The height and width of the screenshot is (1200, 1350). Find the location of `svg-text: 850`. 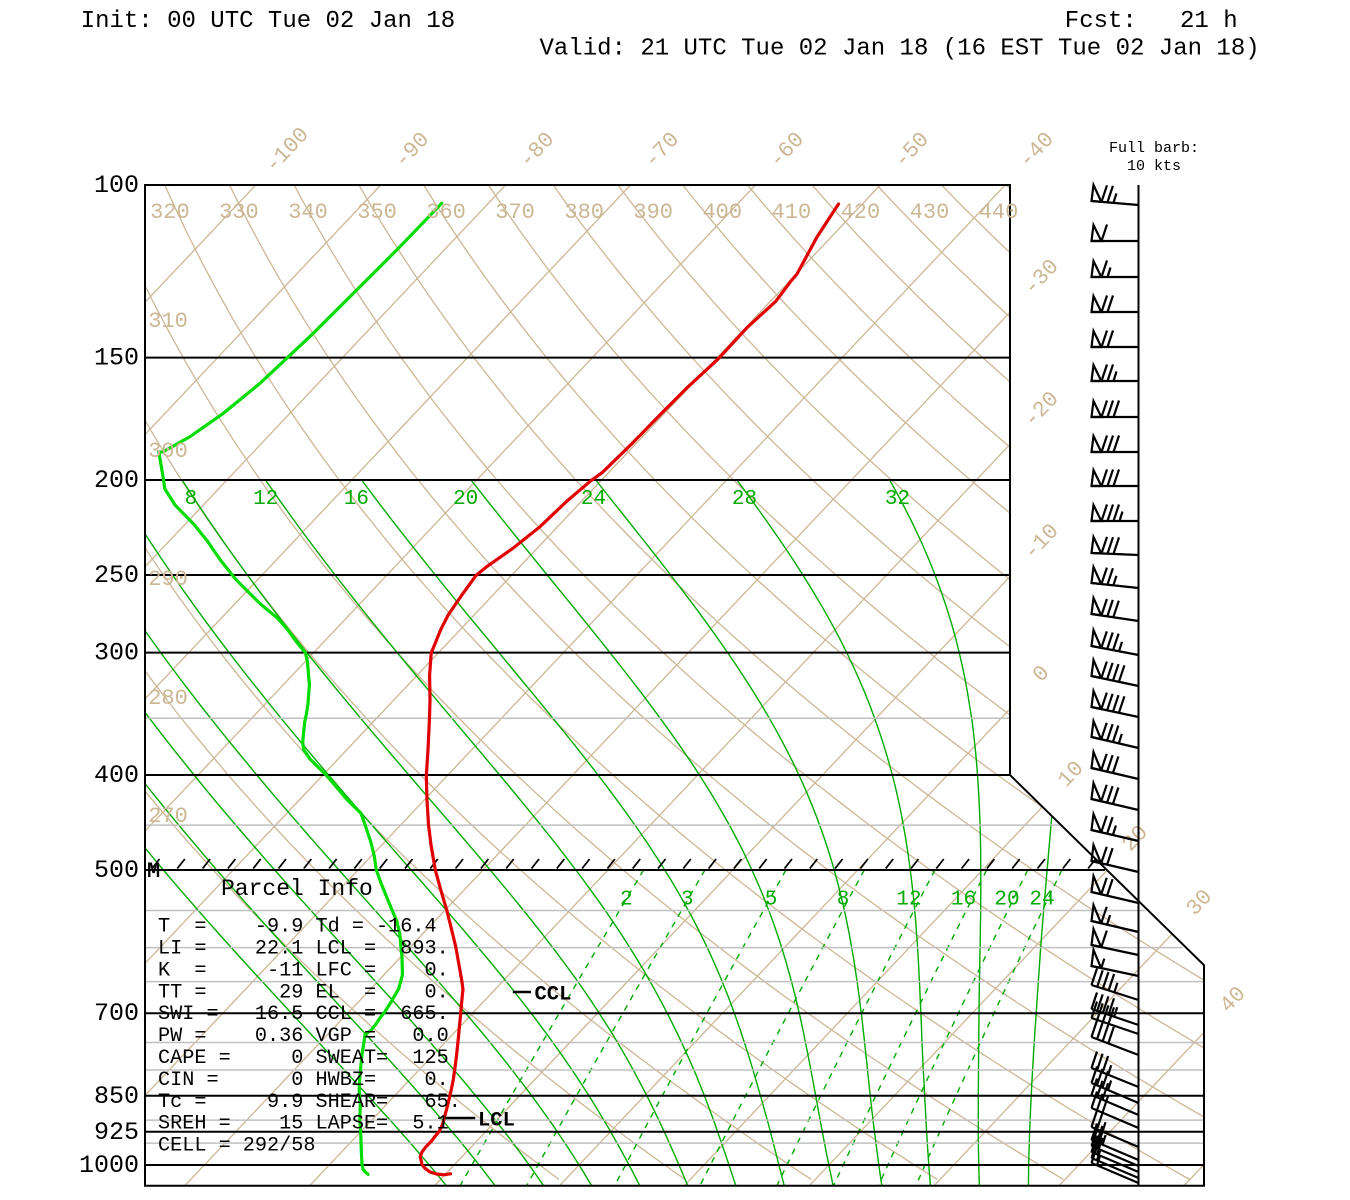

svg-text: 850 is located at coordinates (116, 1096).